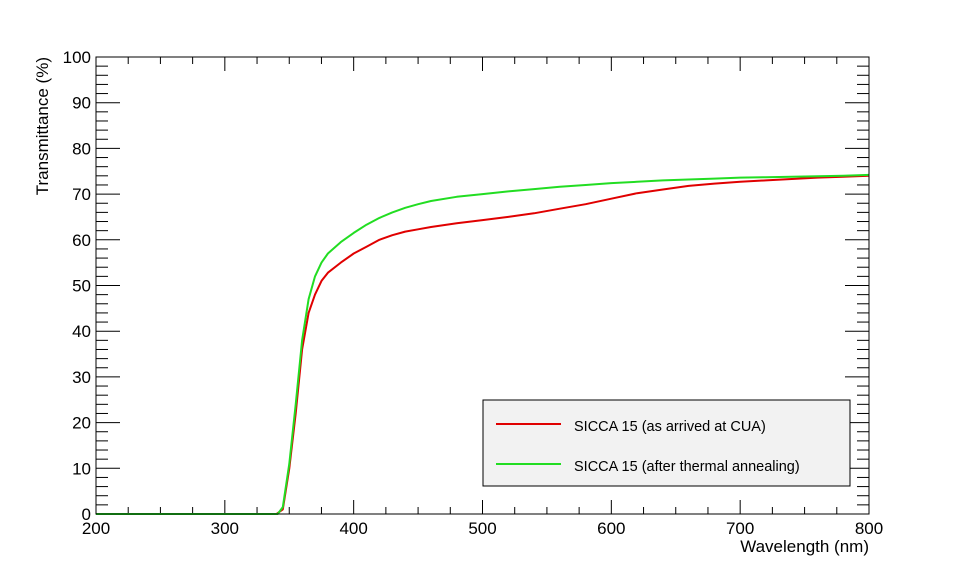  What do you see at coordinates (482, 528) in the screenshot?
I see `x-tick-label: 500` at bounding box center [482, 528].